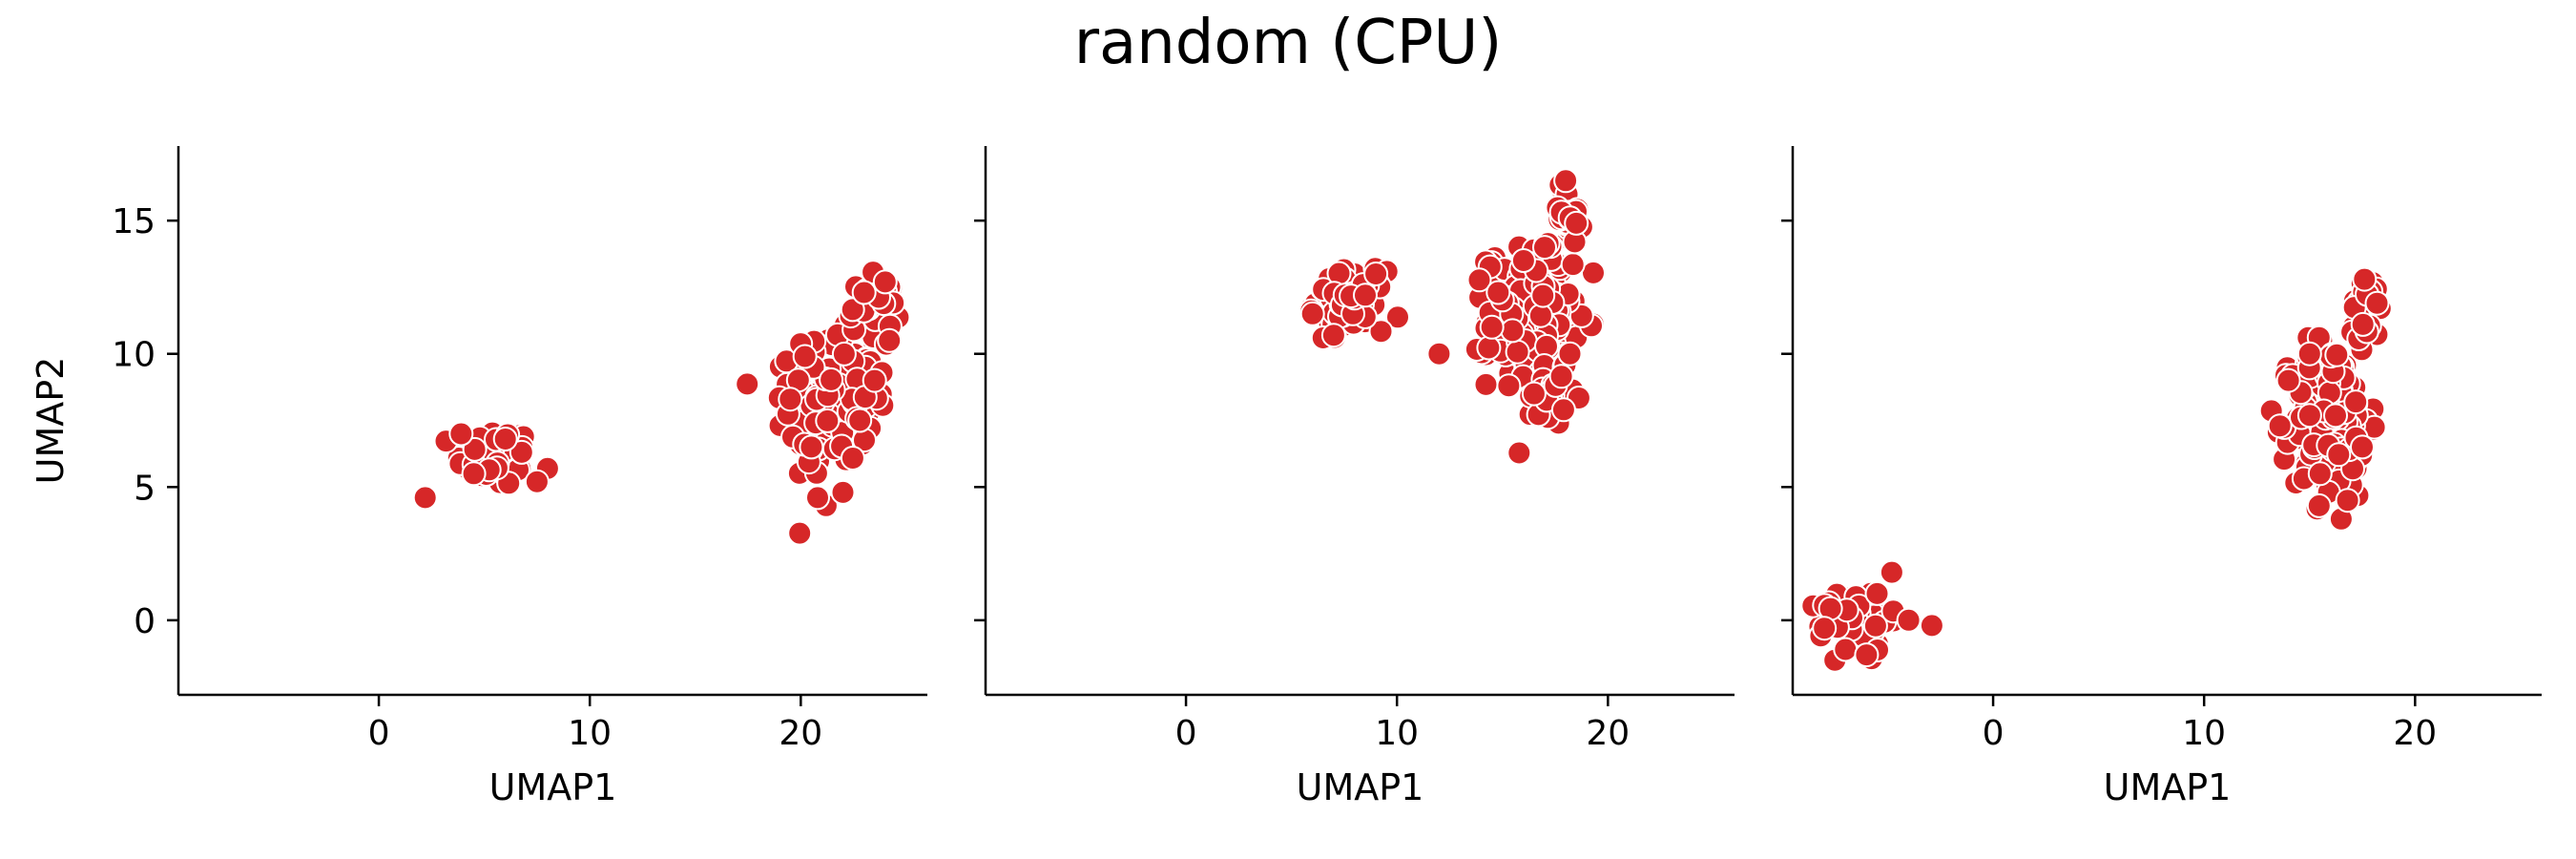 Image resolution: width=2576 pixels, height=859 pixels. I want to click on y-tick-label: 5, so click(145, 488).